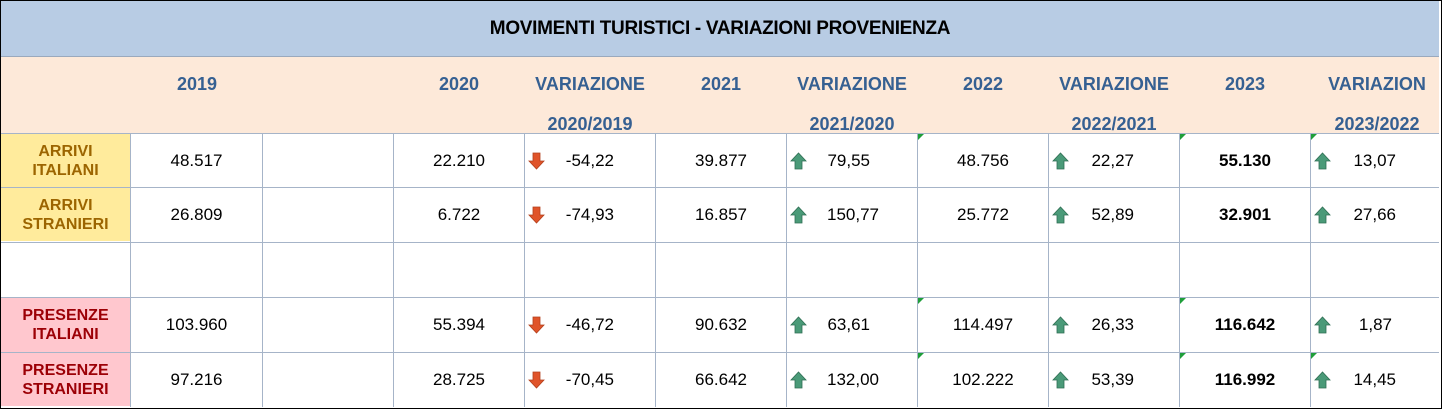 This screenshot has width=1442, height=409. Describe the element at coordinates (1374, 160) in the screenshot. I see `variation-value: 13,07` at that location.